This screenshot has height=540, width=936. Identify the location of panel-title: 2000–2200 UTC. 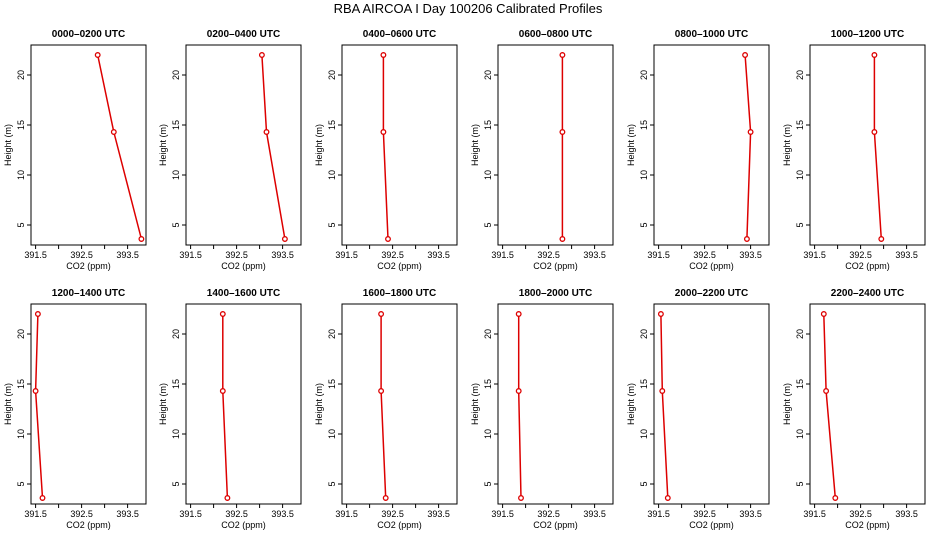
(711, 293).